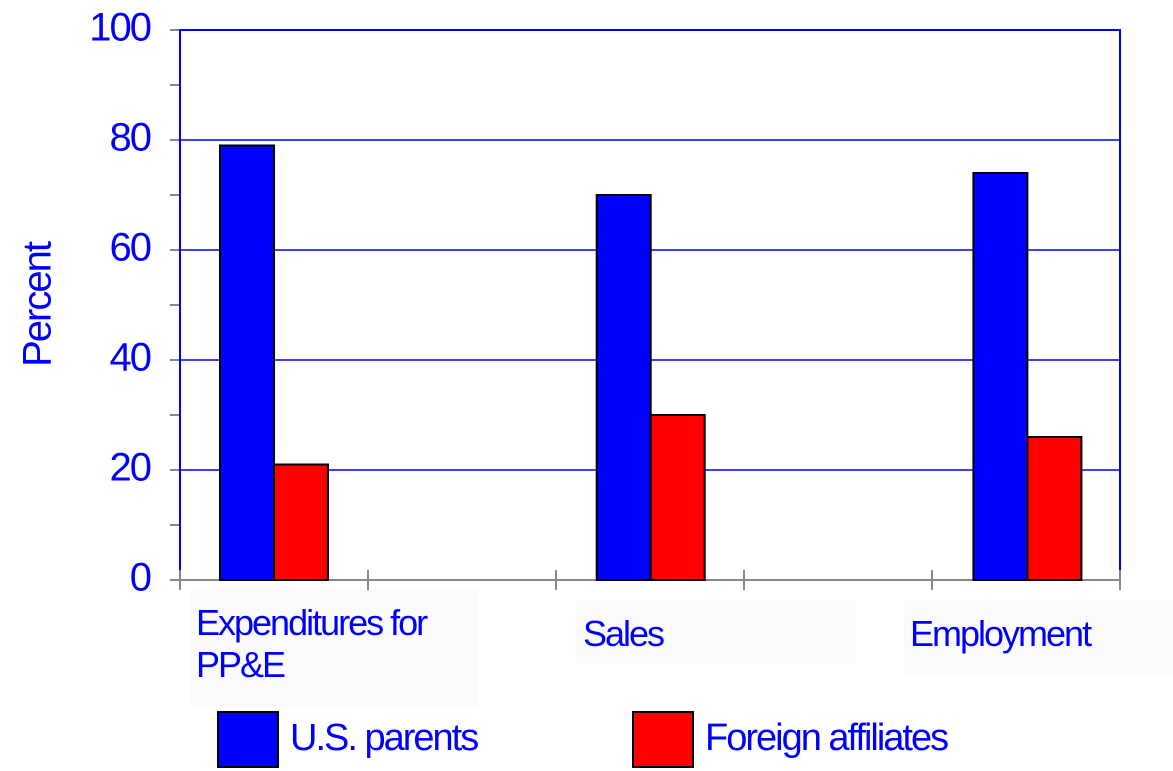 The image size is (1173, 771). Describe the element at coordinates (384, 738) in the screenshot. I see `legend-label: U.S. parents` at that location.